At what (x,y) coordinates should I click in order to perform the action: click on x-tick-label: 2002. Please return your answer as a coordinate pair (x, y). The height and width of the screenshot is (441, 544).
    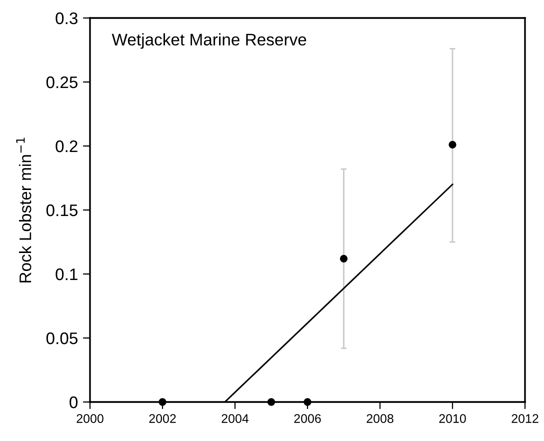
    Looking at the image, I should click on (162, 418).